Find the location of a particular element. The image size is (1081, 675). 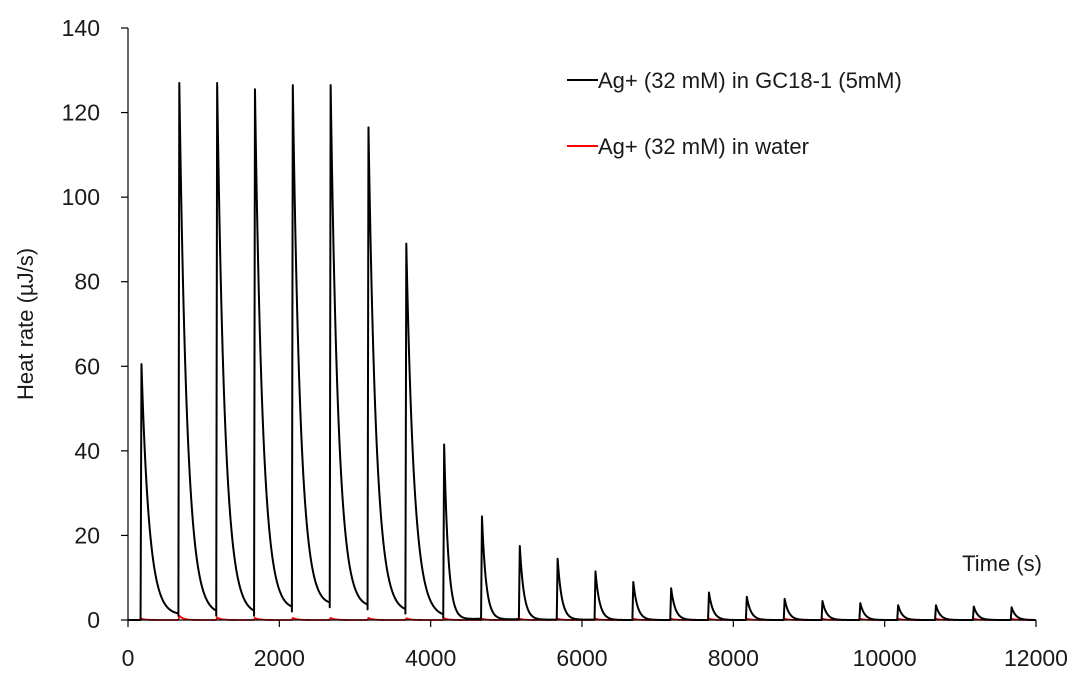

y-axis-label: Heat rate (µJ/s) is located at coordinates (25, 324).